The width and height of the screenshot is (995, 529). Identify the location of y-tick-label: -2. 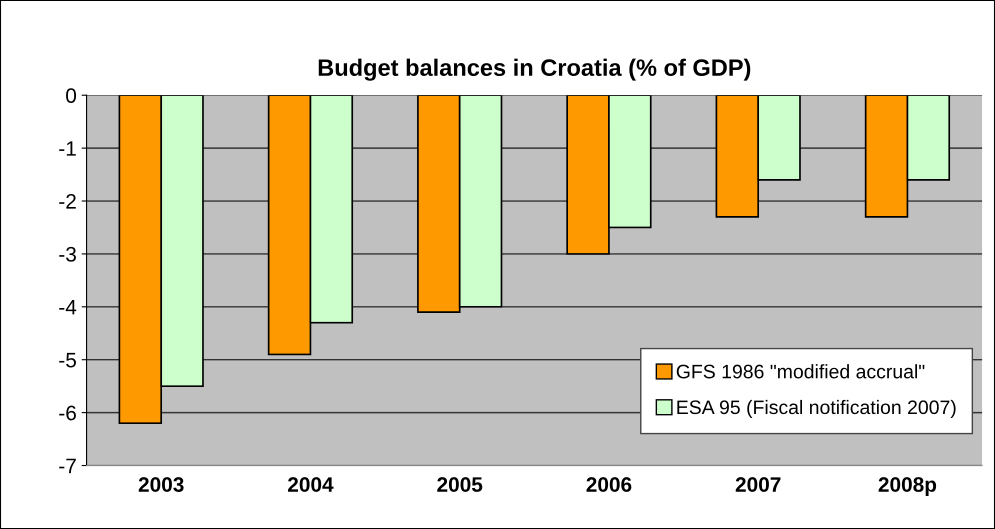
(67, 201).